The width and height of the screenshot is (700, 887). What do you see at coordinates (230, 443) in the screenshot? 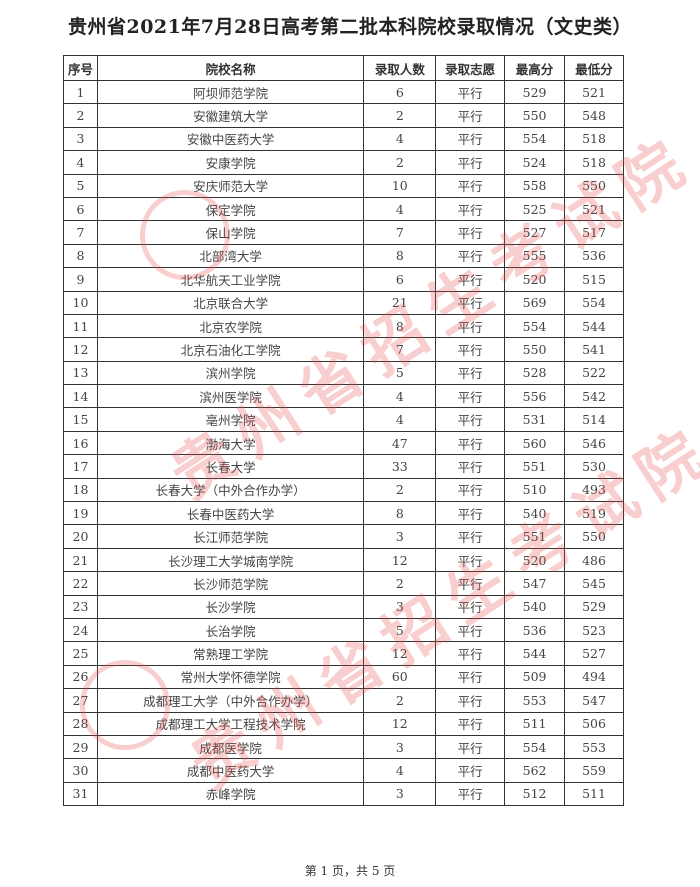
I see `table-cell: 渤海大学` at bounding box center [230, 443].